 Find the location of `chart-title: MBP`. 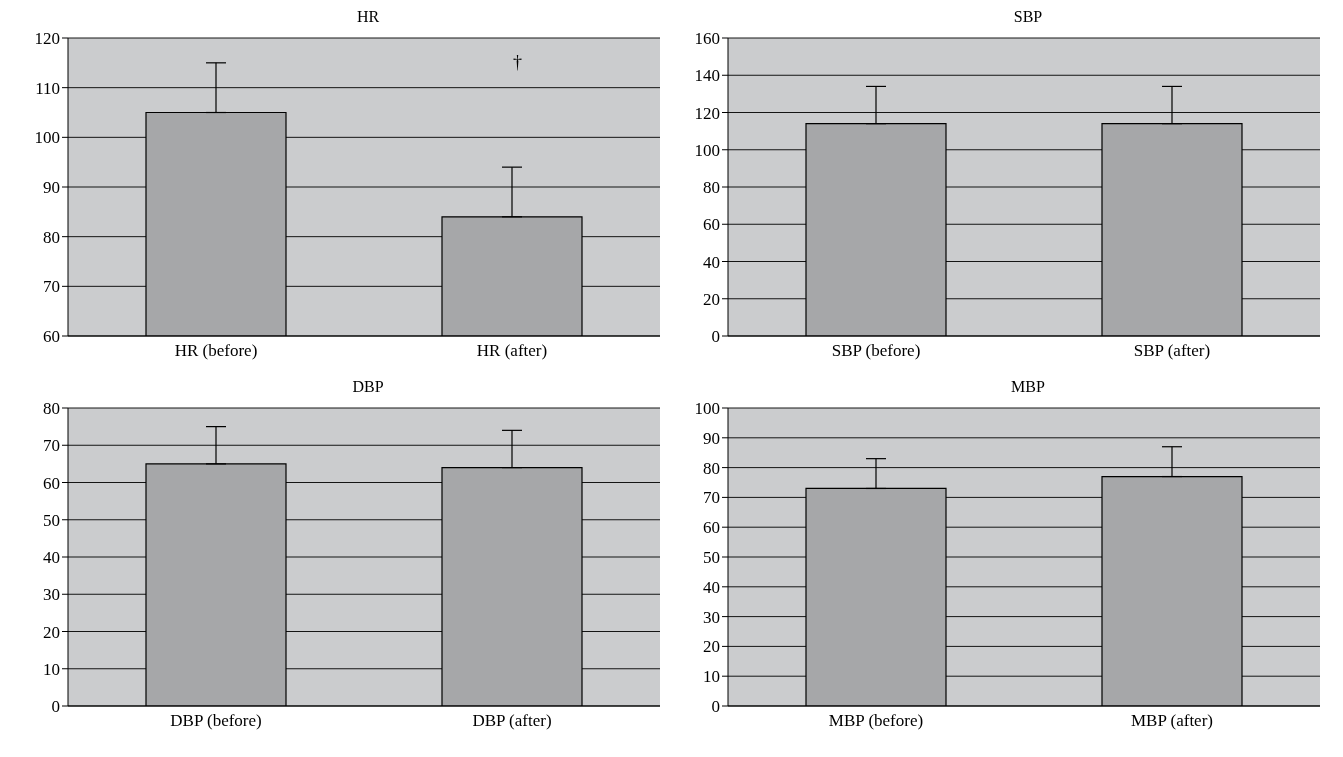

chart-title: MBP is located at coordinates (1028, 387).